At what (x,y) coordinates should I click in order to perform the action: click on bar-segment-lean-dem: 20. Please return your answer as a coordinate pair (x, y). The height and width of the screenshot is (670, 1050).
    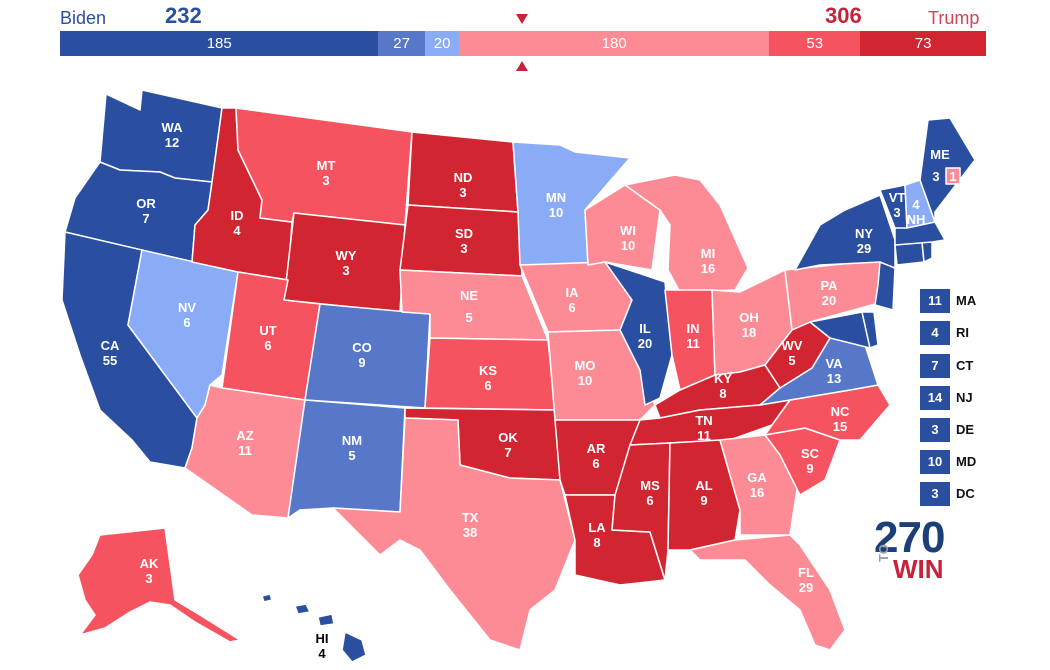
    Looking at the image, I should click on (442, 43).